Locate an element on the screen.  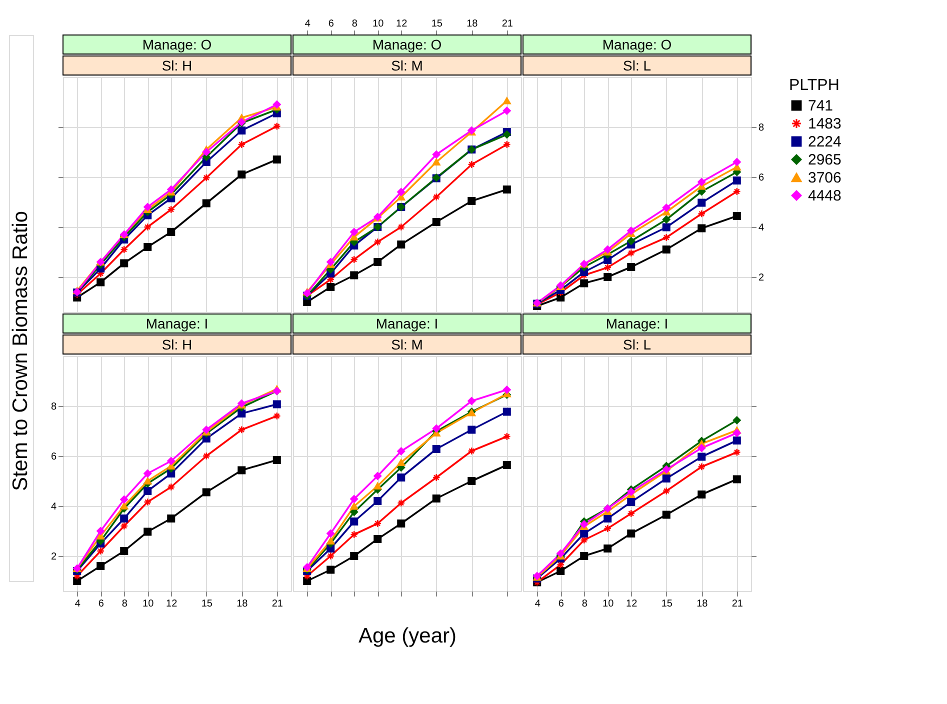
legend-label: 3706 is located at coordinates (825, 178).